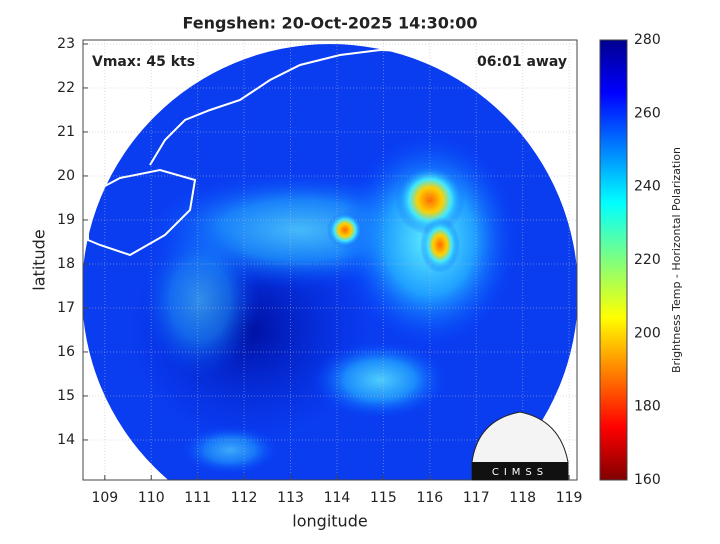 The image size is (720, 544). I want to click on x-tick-label: 110, so click(151, 498).